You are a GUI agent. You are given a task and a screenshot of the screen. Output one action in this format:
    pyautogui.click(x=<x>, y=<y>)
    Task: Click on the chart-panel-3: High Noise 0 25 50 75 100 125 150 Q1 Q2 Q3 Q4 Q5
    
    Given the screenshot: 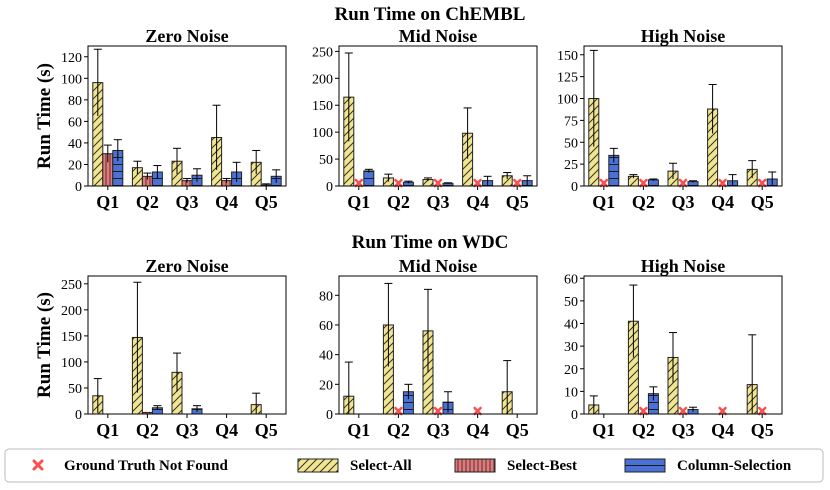 What is the action you would take?
    pyautogui.click(x=670, y=119)
    